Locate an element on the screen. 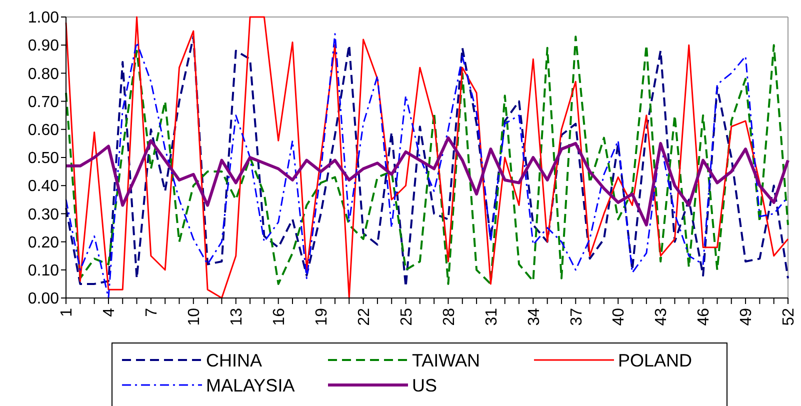 This screenshot has width=801, height=406. y-tick-label: 0.00 is located at coordinates (44, 299).